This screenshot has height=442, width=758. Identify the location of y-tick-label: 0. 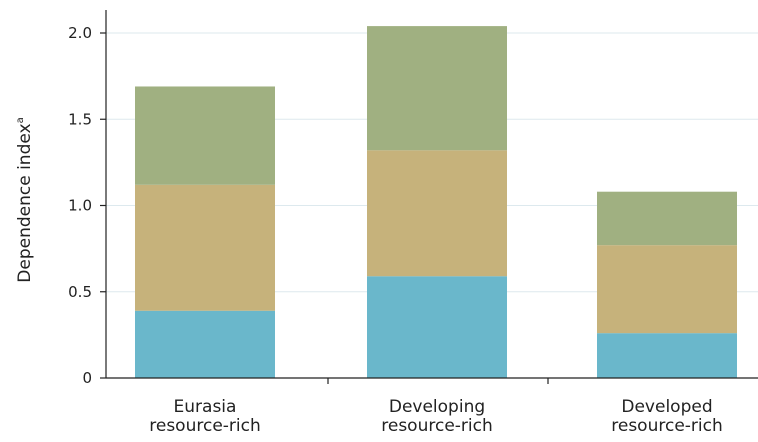
(87, 378).